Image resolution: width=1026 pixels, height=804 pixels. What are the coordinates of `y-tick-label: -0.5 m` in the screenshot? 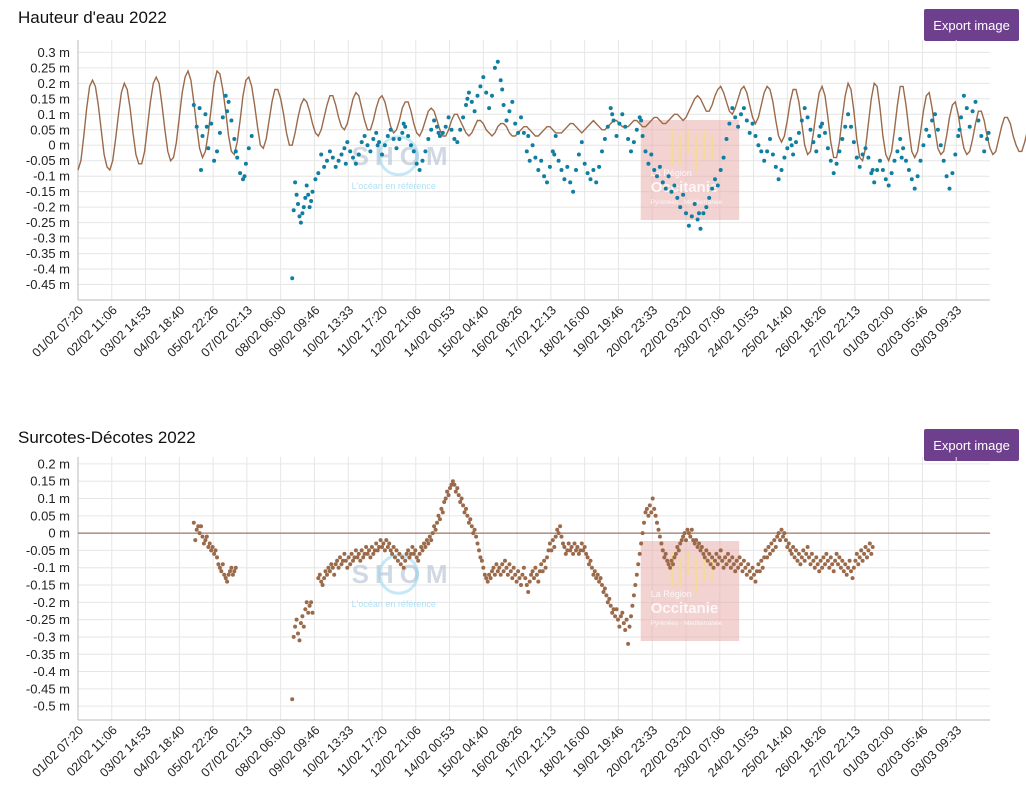 It's located at (51, 706).